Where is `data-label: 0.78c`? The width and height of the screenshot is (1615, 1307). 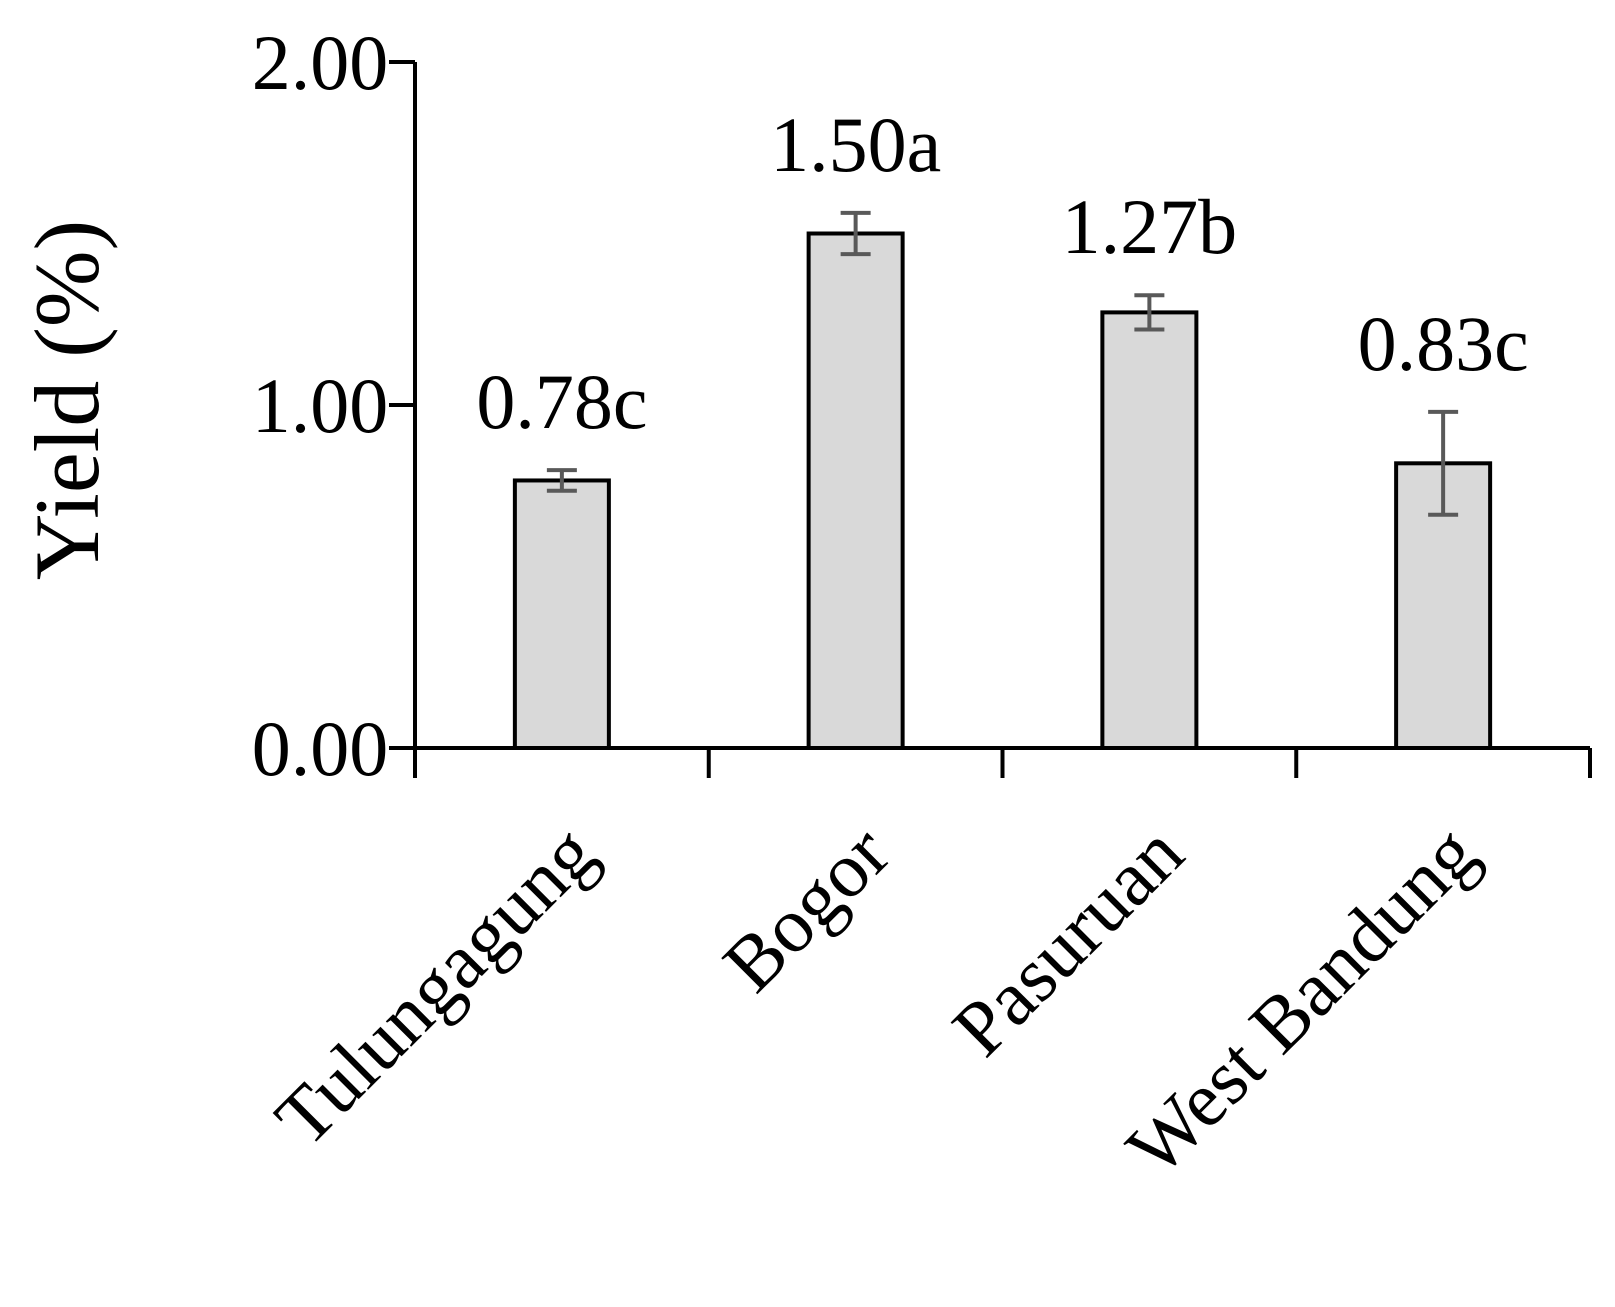
data-label: 0.78c is located at coordinates (561, 401).